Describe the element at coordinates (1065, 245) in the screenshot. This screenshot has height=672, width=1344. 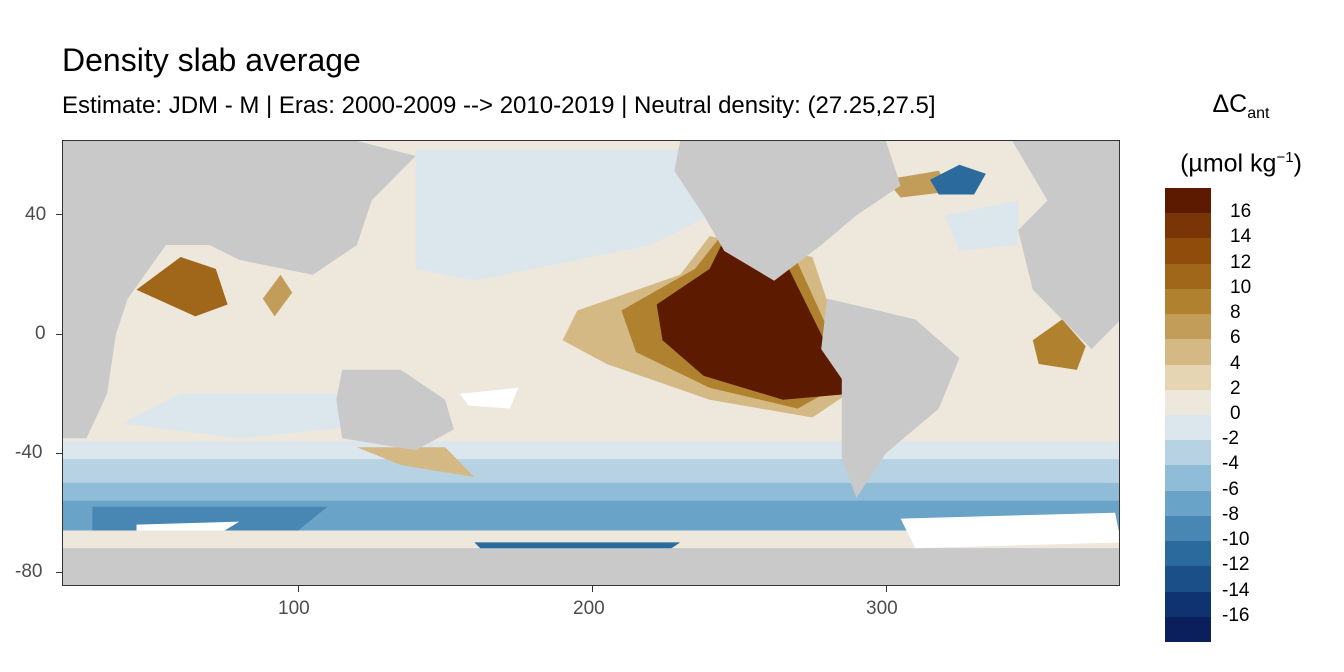
I see `land-europe-africa-east` at that location.